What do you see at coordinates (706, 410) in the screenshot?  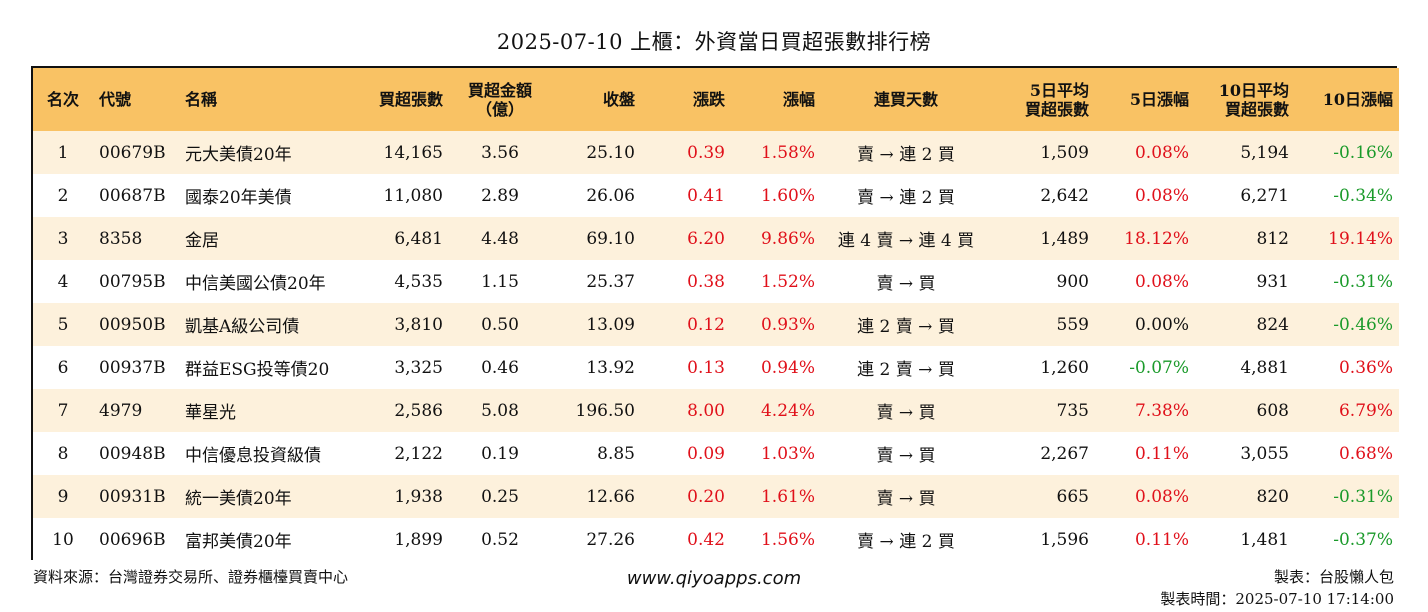 I see `cell-change: 8.00` at bounding box center [706, 410].